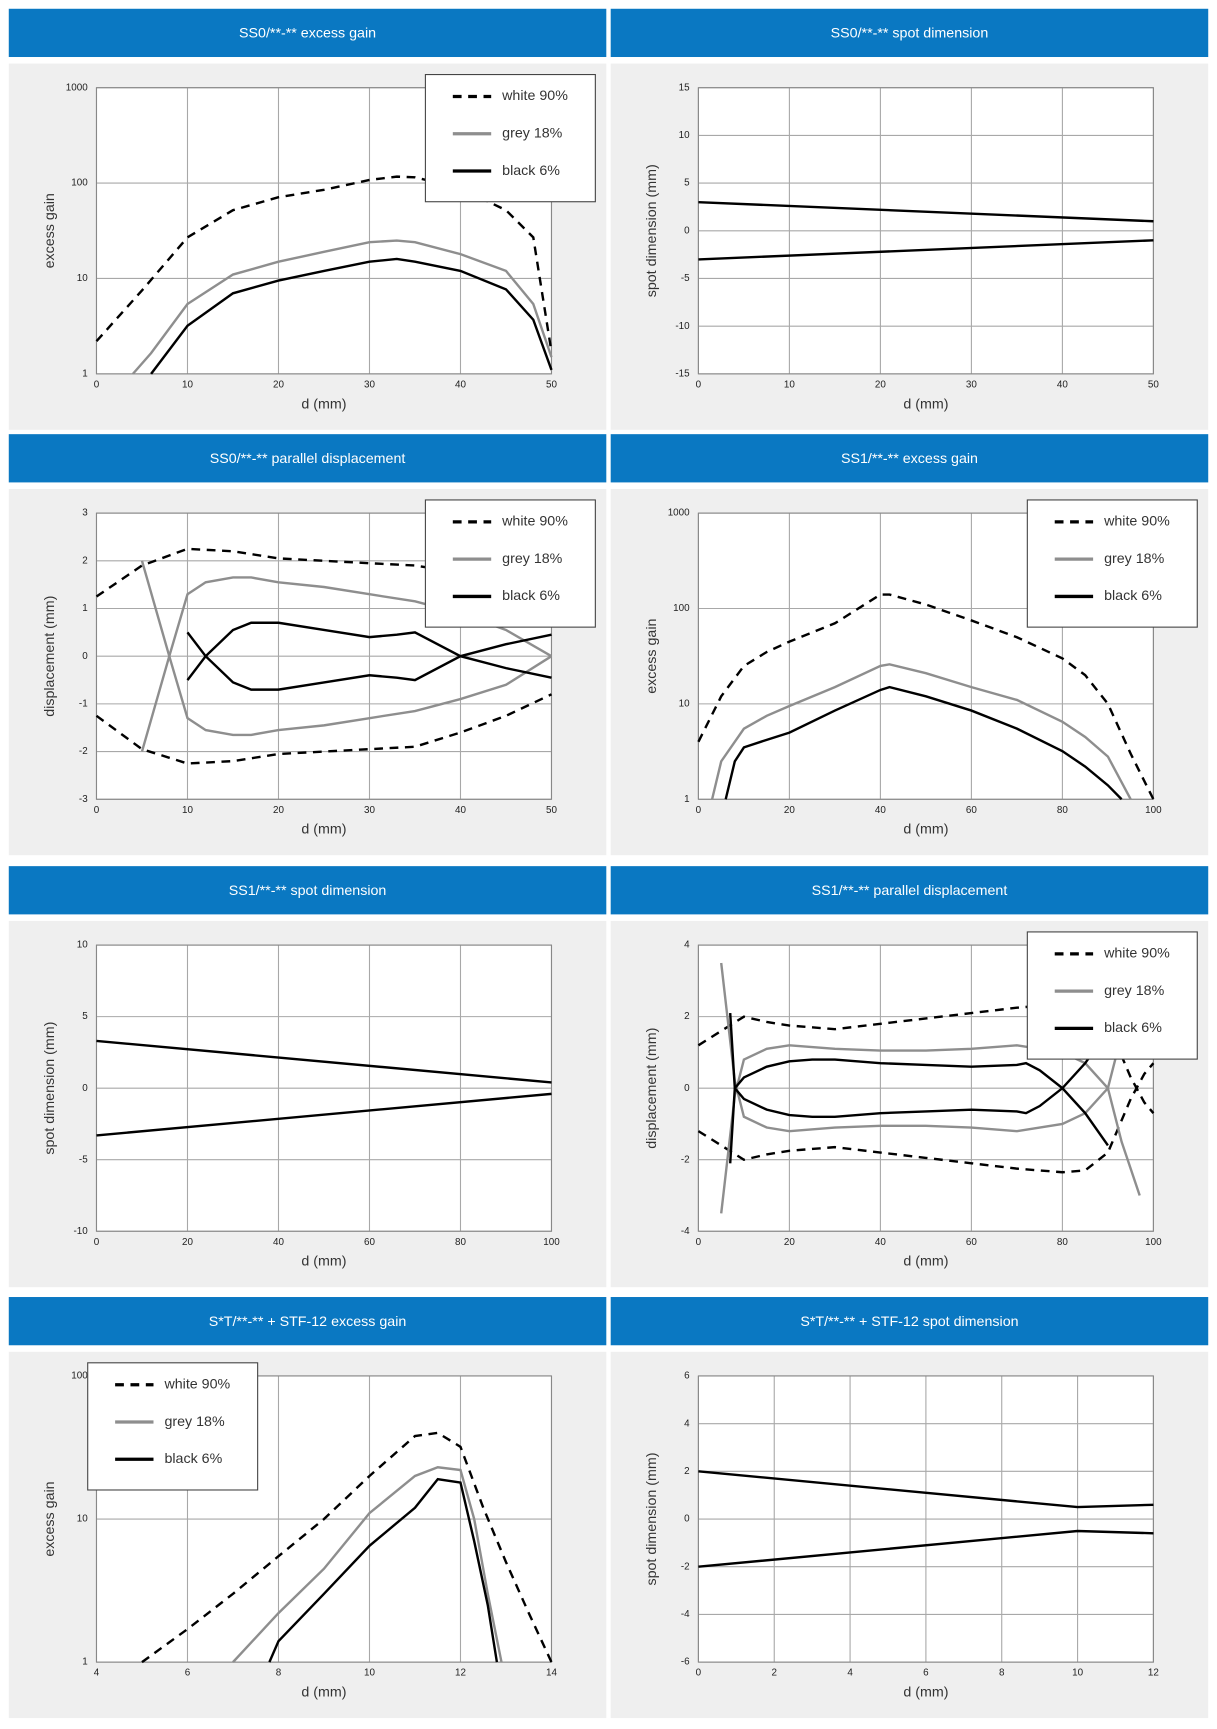  I want to click on x-tick-label: 12, so click(460, 1673).